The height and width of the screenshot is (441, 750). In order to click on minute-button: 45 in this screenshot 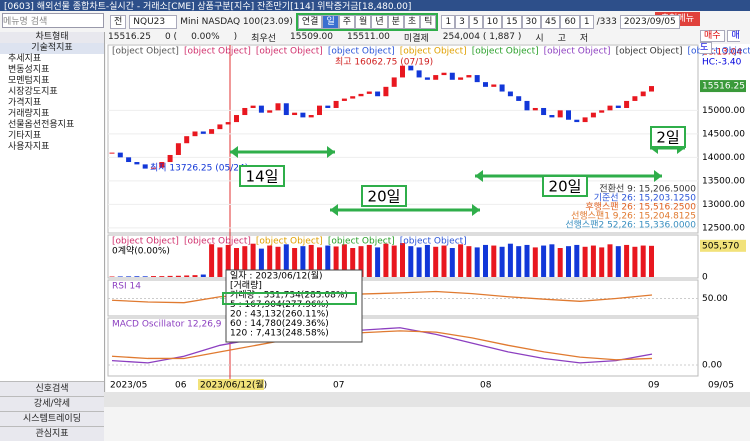, I will do `click(550, 22)`.